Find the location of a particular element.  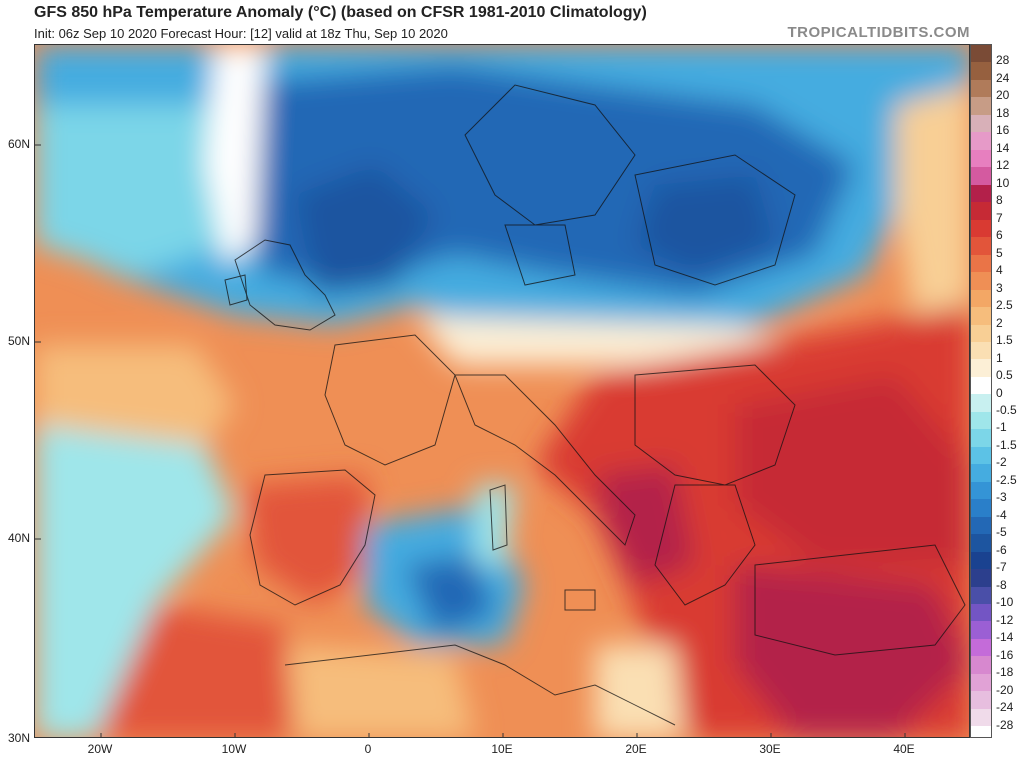

colorbar-label: 28 is located at coordinates (1003, 60).